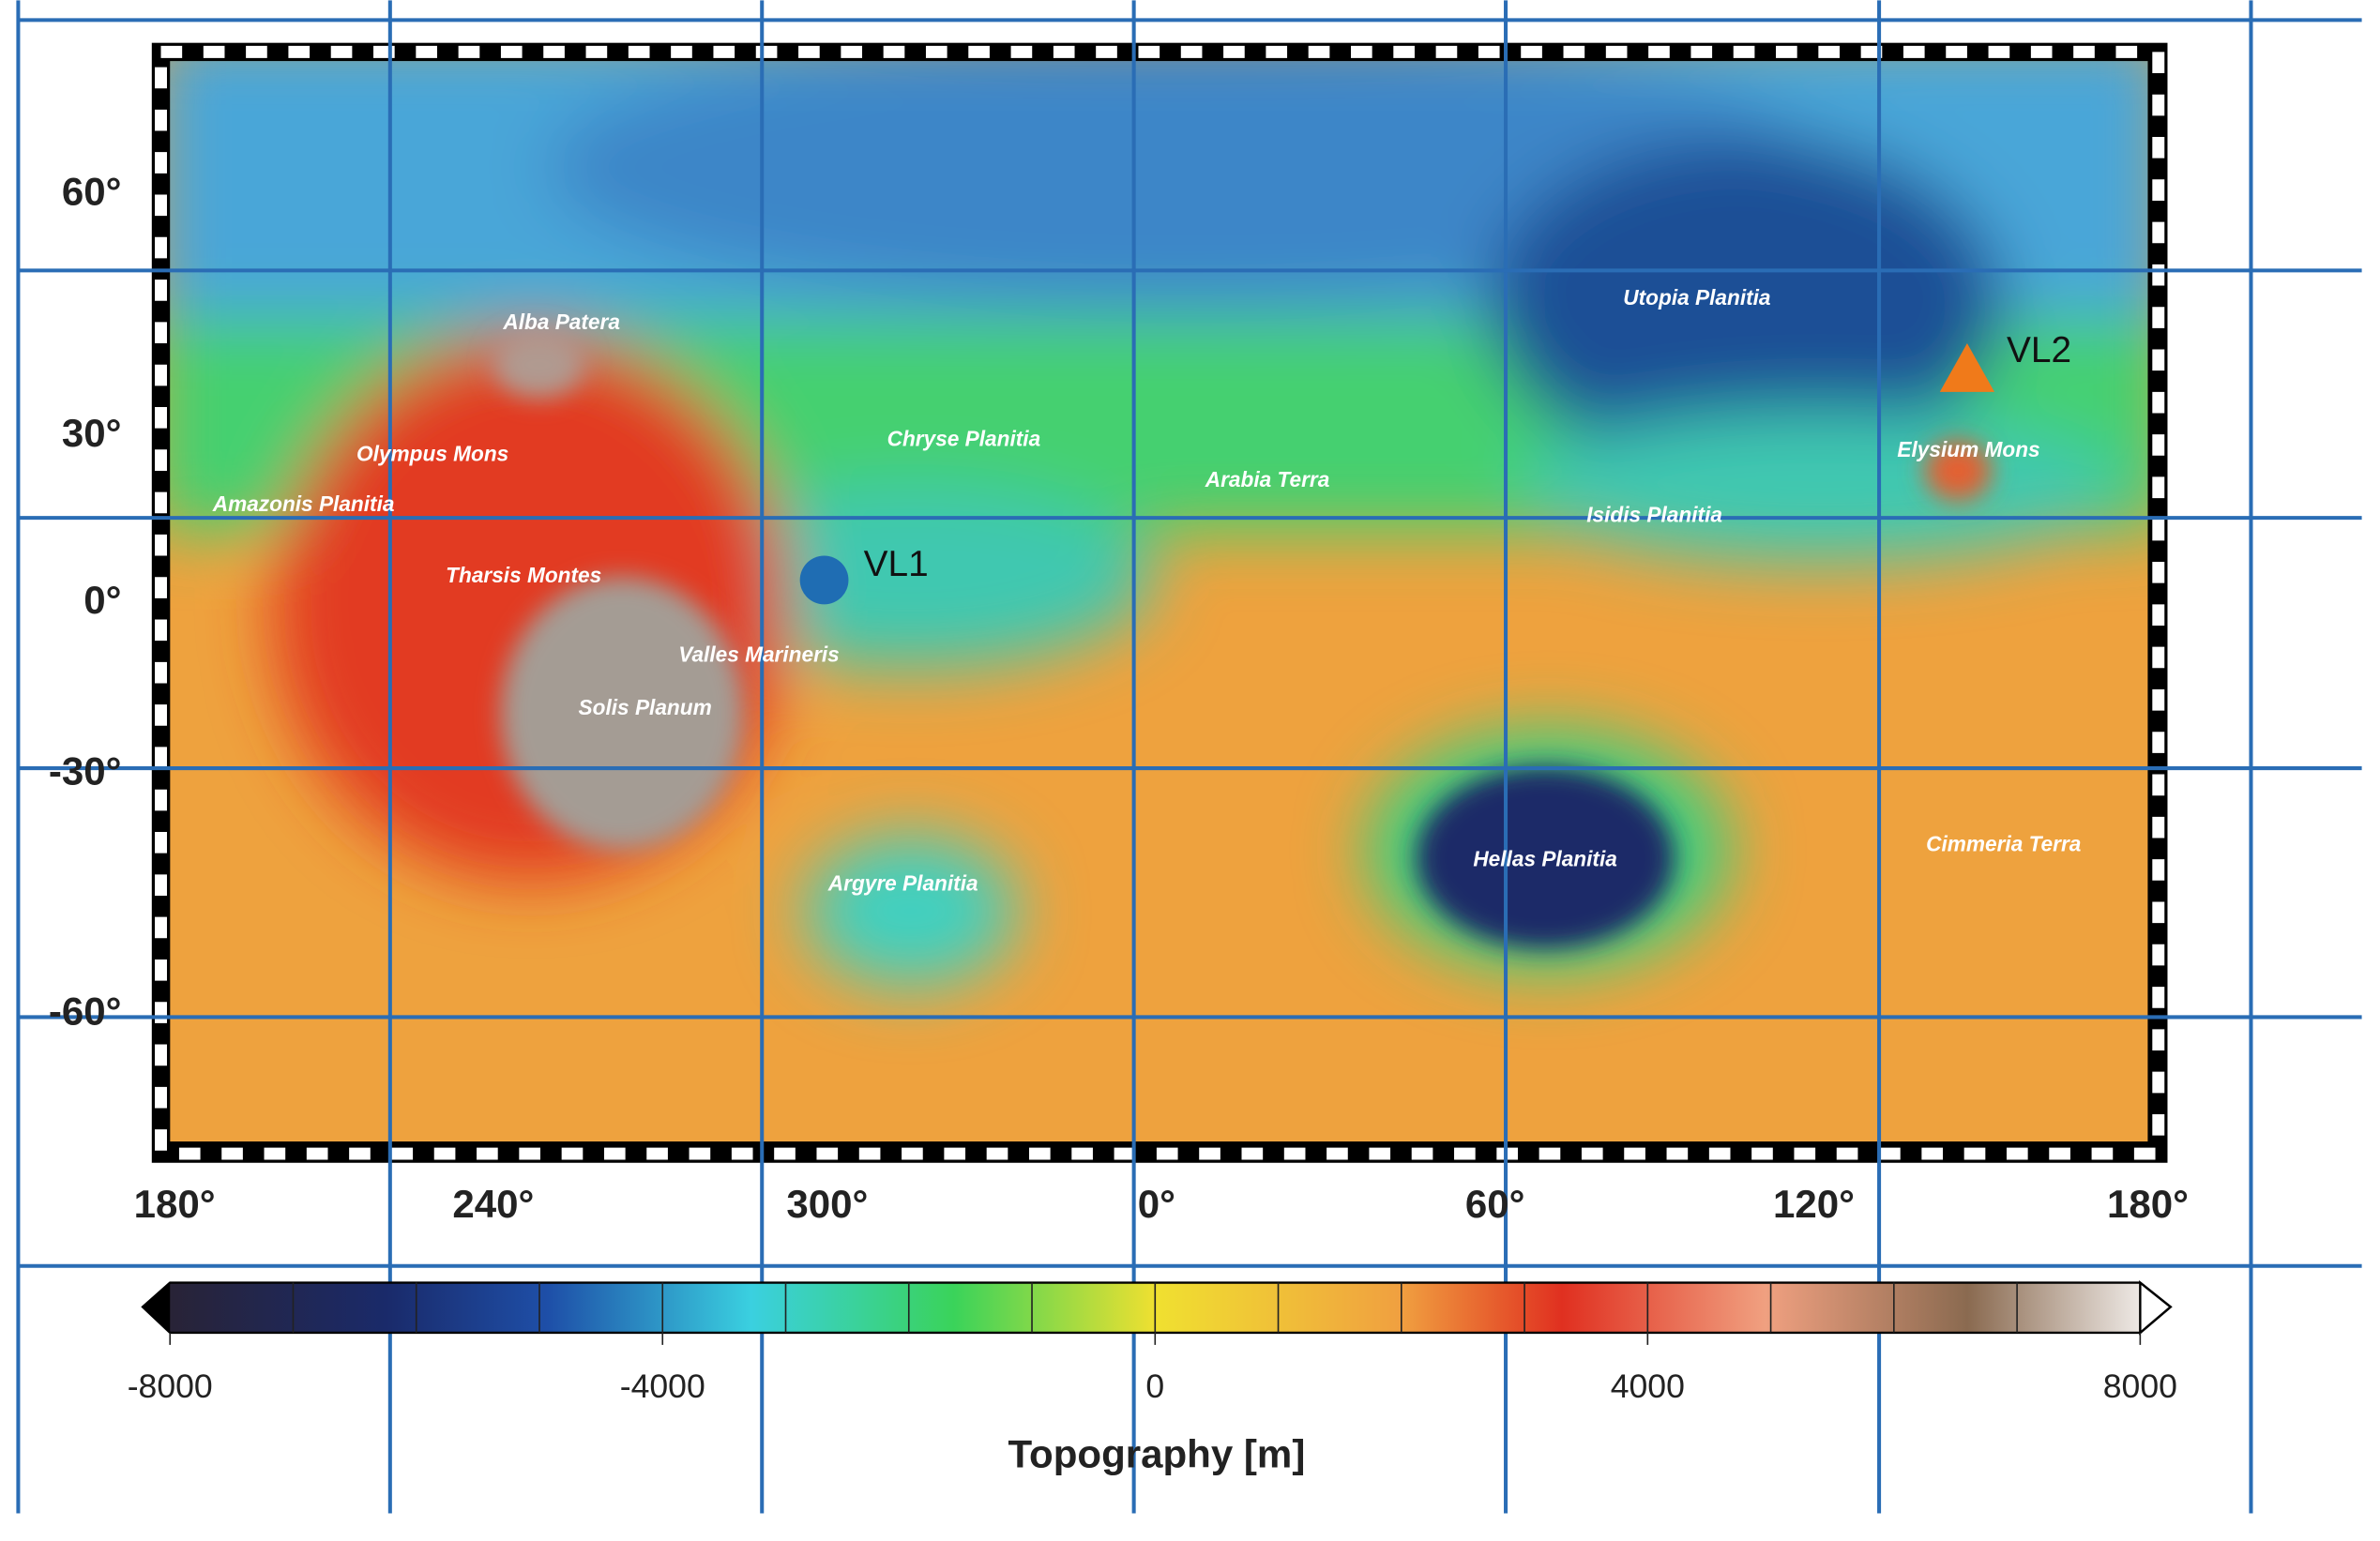 This screenshot has width=2380, height=1541. Describe the element at coordinates (85, 771) in the screenshot. I see `latitude-label: -30°` at that location.